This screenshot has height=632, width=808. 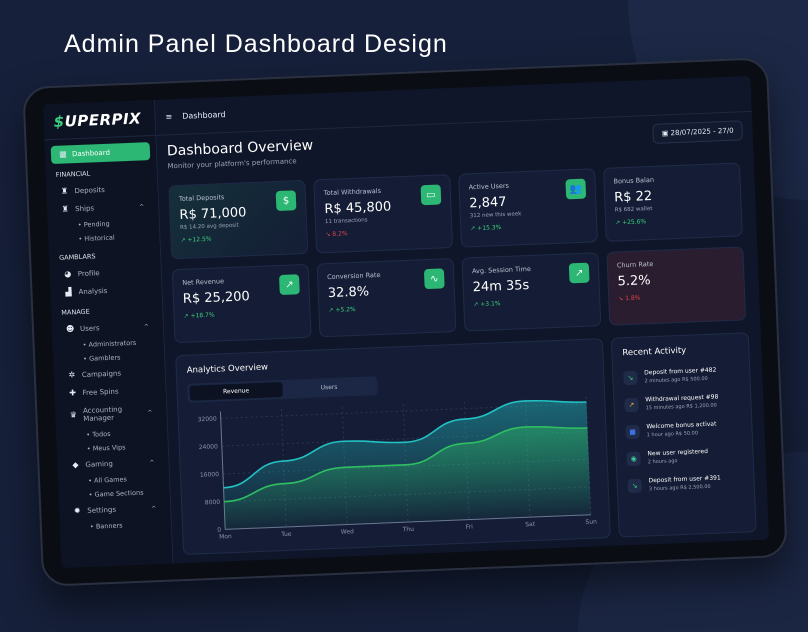 What do you see at coordinates (633, 298) in the screenshot?
I see `card-trend-value: 1.8%` at bounding box center [633, 298].